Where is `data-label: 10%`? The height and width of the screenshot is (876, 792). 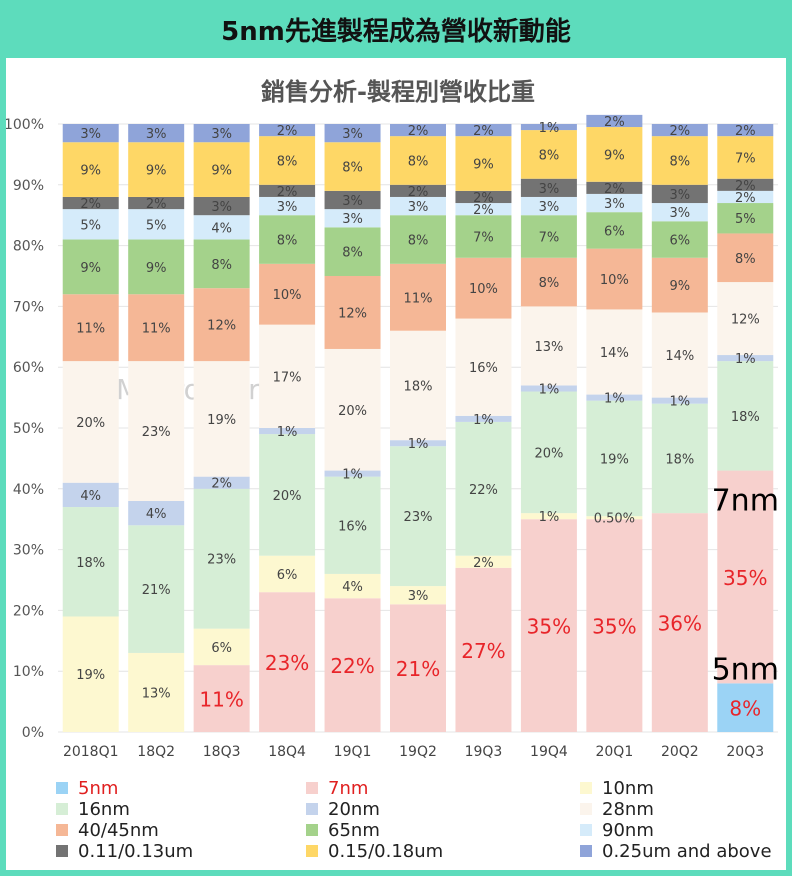
data-label: 10% is located at coordinates (287, 295).